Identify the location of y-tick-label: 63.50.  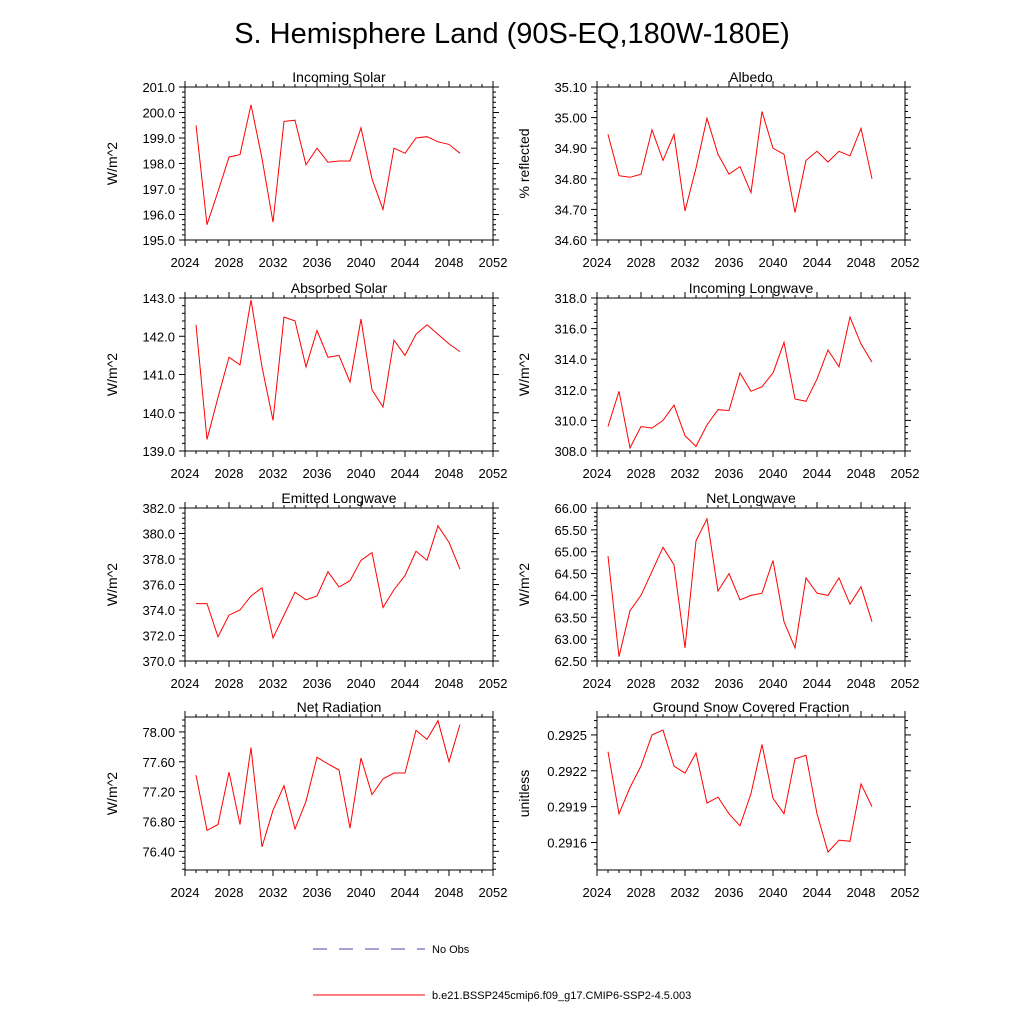
(570, 617).